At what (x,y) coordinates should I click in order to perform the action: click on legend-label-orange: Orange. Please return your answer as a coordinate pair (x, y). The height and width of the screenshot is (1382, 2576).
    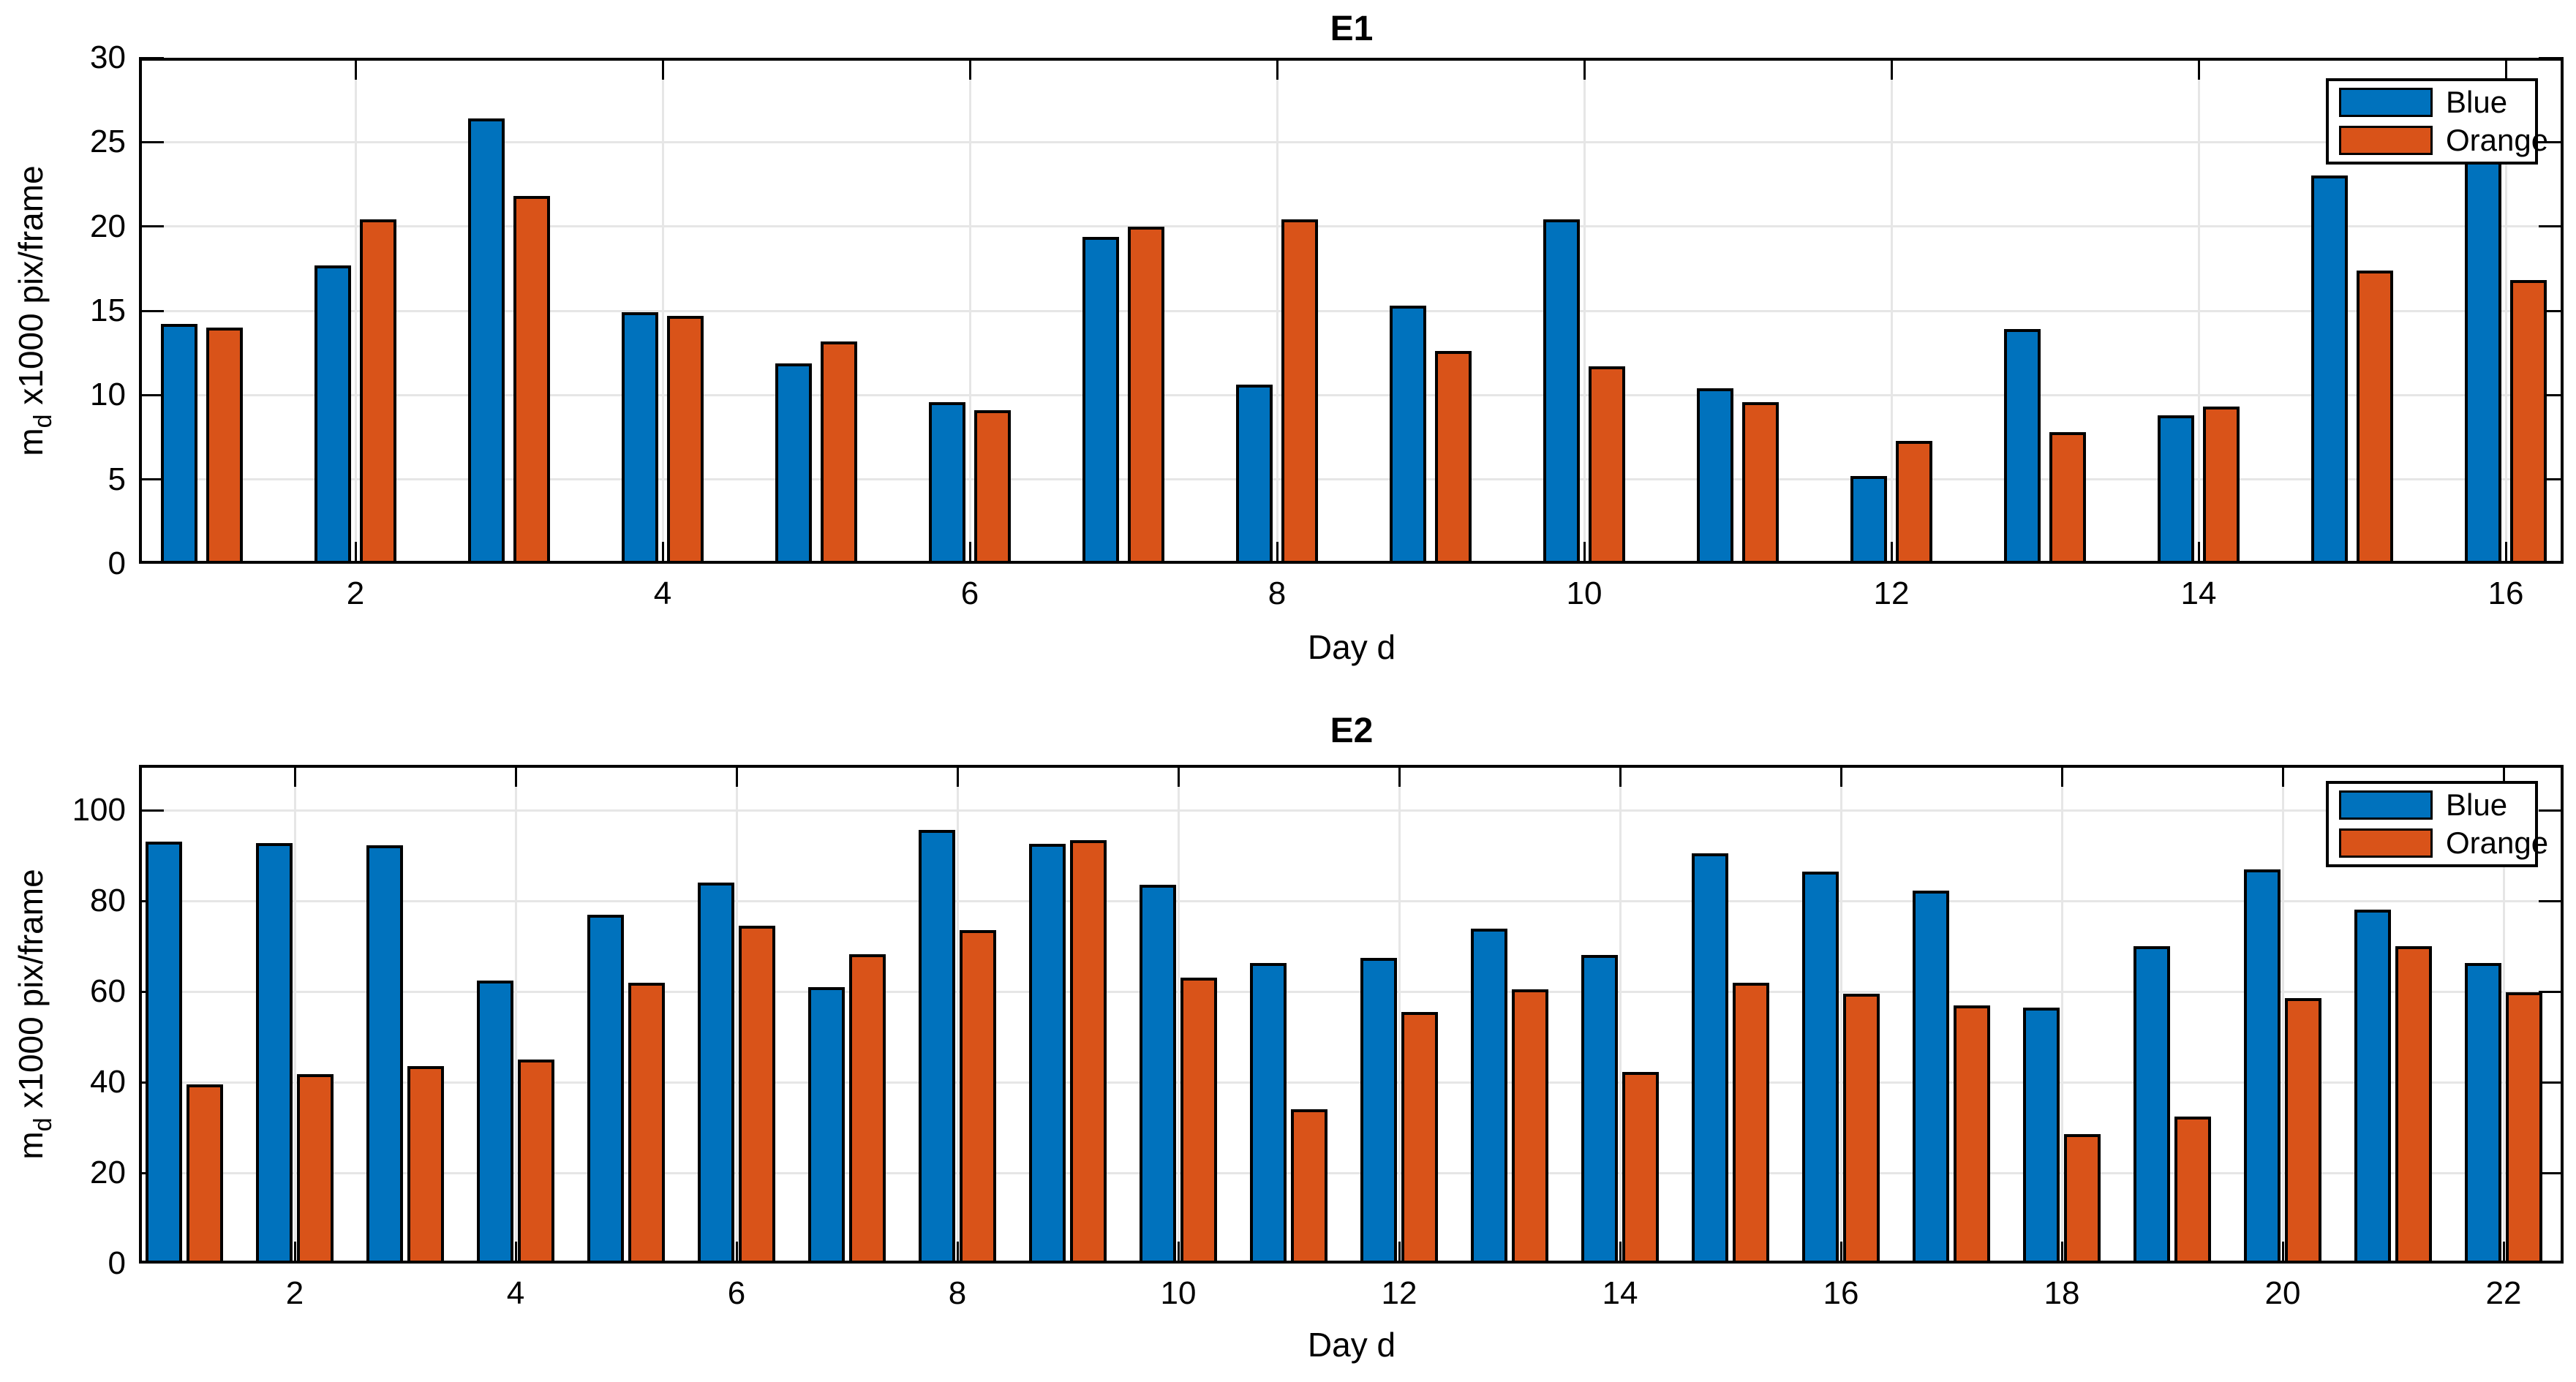
    Looking at the image, I should click on (2497, 140).